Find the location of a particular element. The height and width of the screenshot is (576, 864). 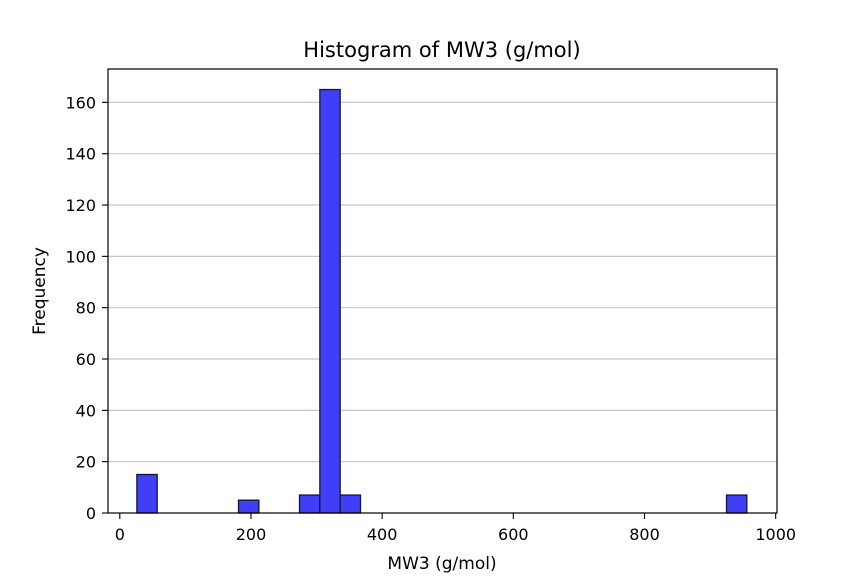

x-axis-label: MW3 (g/mol) is located at coordinates (441, 564).